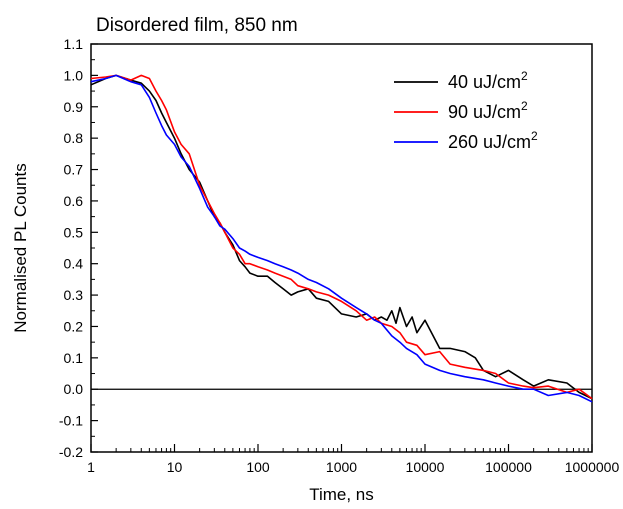 This screenshot has height=509, width=623. Describe the element at coordinates (592, 467) in the screenshot. I see `x-tick-label: 1000000` at that location.